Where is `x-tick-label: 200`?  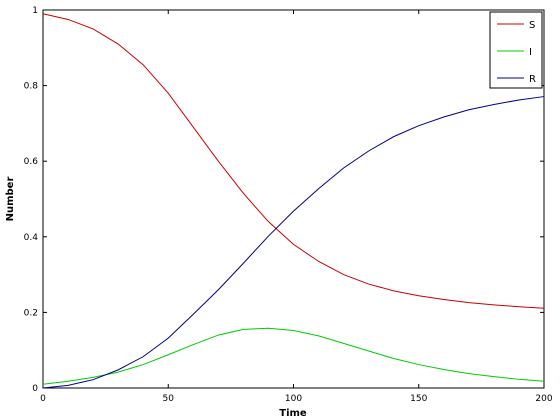
x-tick-label: 200 is located at coordinates (543, 399).